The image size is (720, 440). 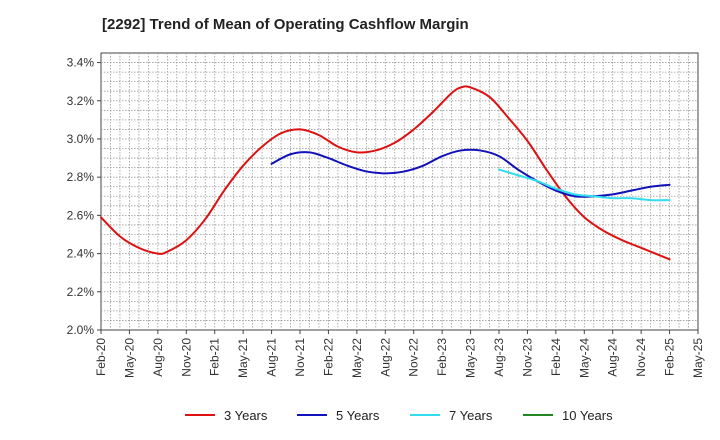 What do you see at coordinates (471, 358) in the screenshot?
I see `x-tick-label: May-23` at bounding box center [471, 358].